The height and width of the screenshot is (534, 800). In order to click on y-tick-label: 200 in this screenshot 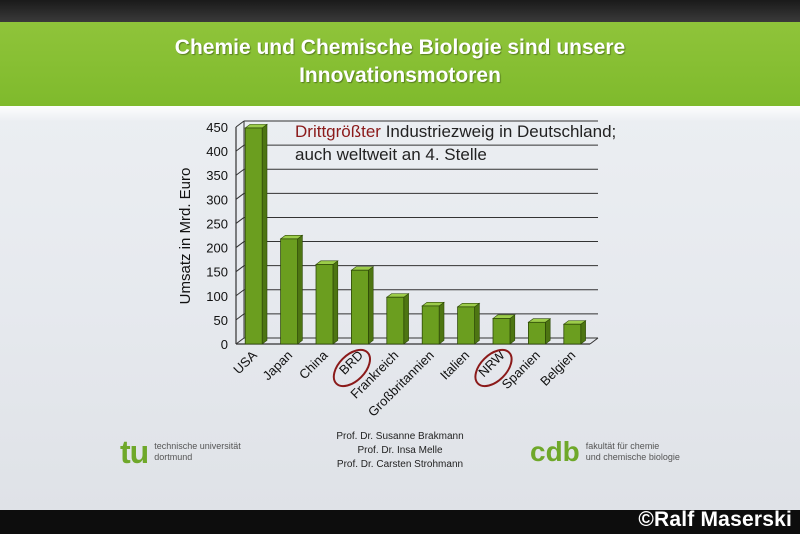, I will do `click(217, 248)`.